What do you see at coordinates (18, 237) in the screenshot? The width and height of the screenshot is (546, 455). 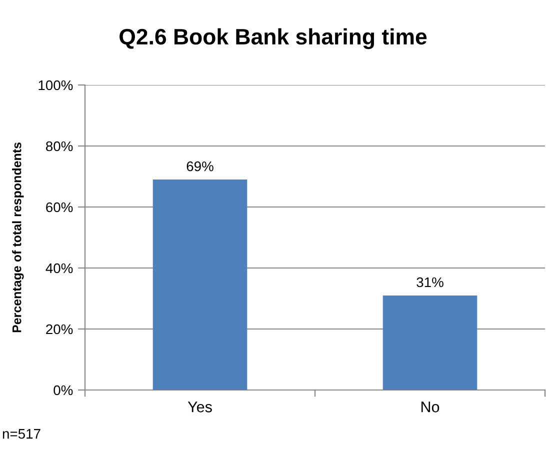 I see `y-axis-title: Percentage of total respondents` at bounding box center [18, 237].